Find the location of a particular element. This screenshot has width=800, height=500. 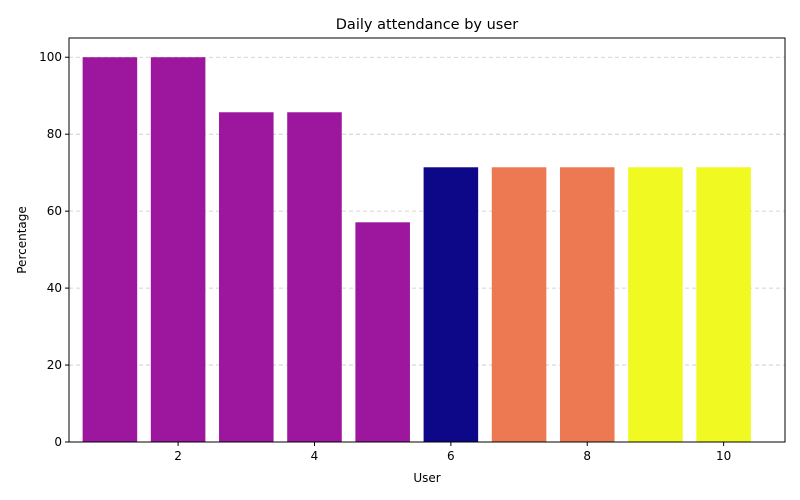

x-axis-title: User is located at coordinates (426, 478).